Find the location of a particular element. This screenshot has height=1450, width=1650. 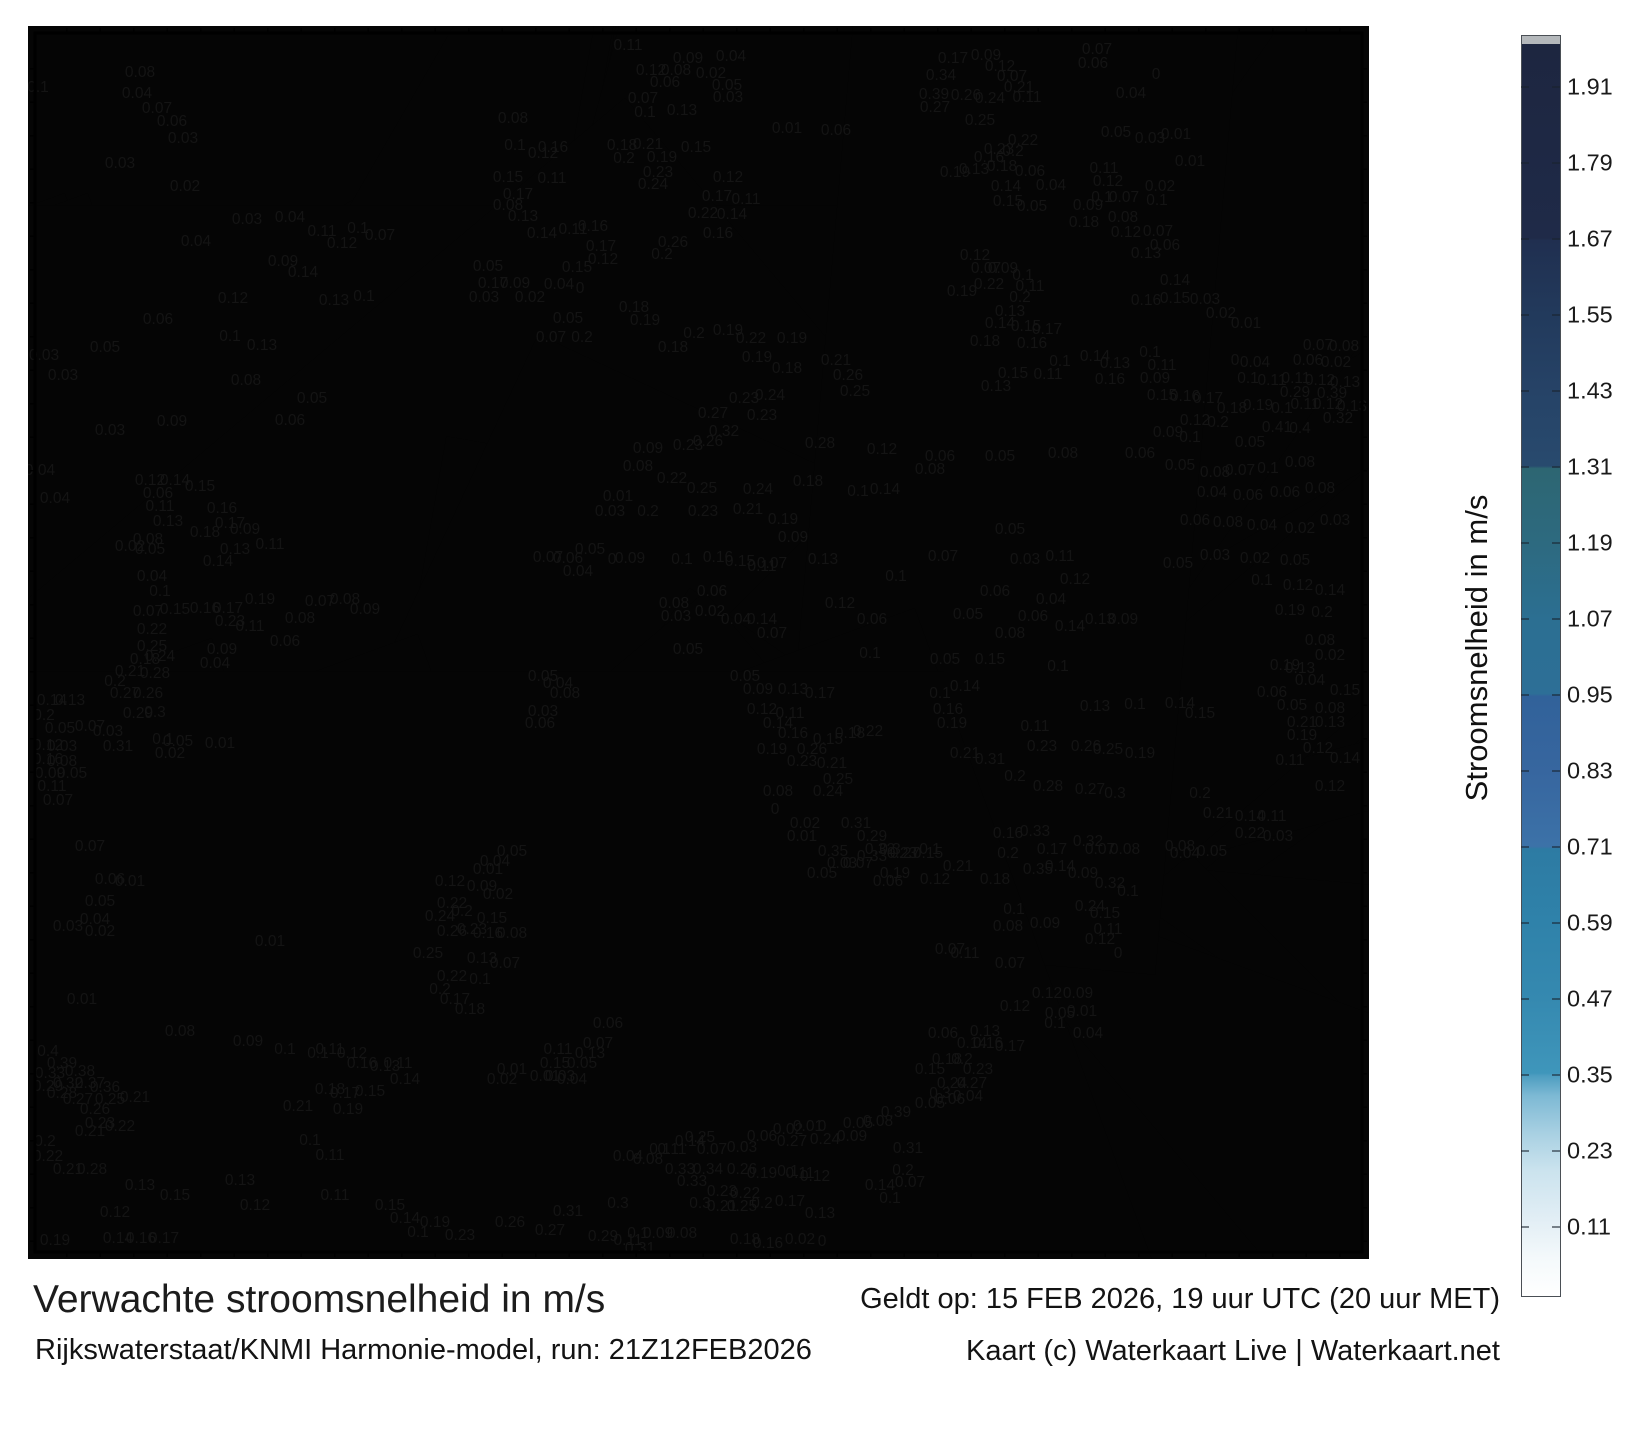

colorbar-tick-label: 1.43 is located at coordinates (1590, 390).